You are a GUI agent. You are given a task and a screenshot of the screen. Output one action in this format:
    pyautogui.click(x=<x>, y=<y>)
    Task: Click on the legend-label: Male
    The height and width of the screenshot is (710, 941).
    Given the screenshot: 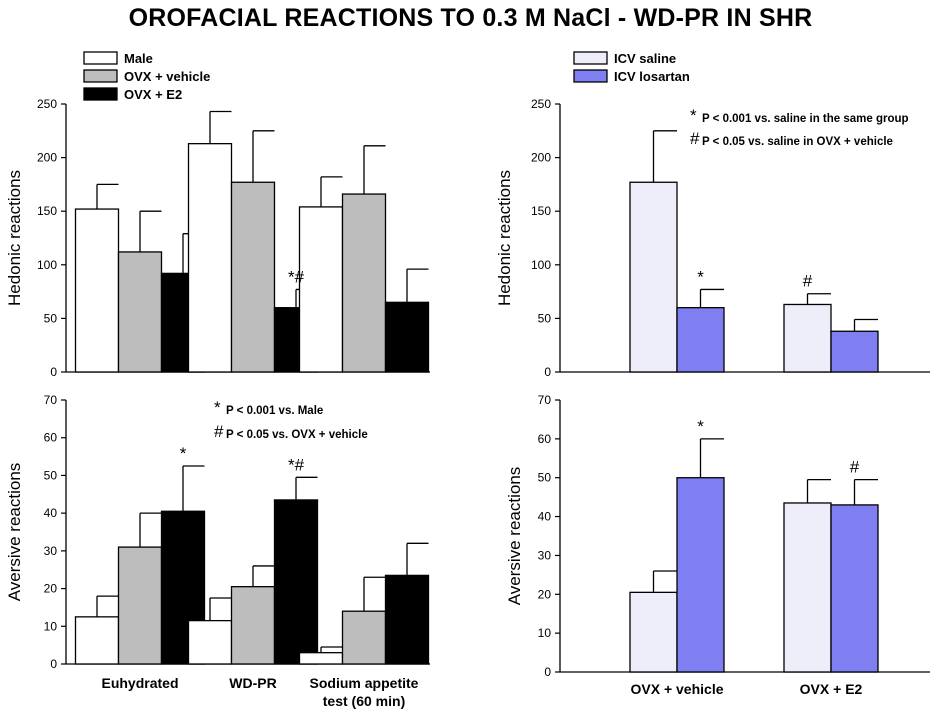 What is the action you would take?
    pyautogui.click(x=138, y=58)
    